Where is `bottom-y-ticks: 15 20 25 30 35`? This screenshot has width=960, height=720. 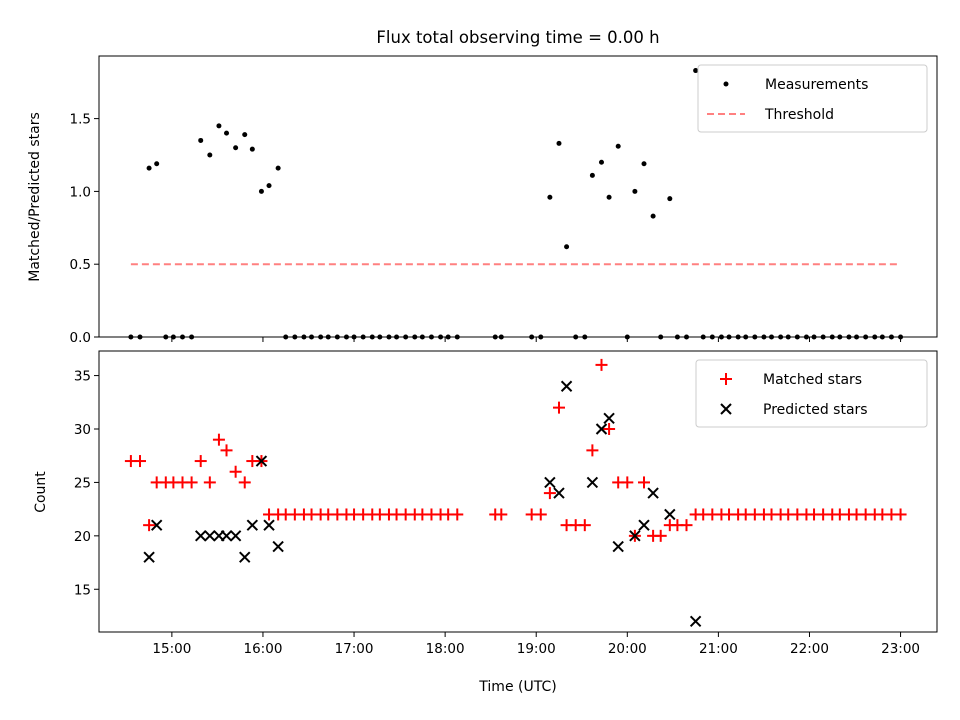 bottom-y-ticks: 15 20 25 30 35 is located at coordinates (86, 483).